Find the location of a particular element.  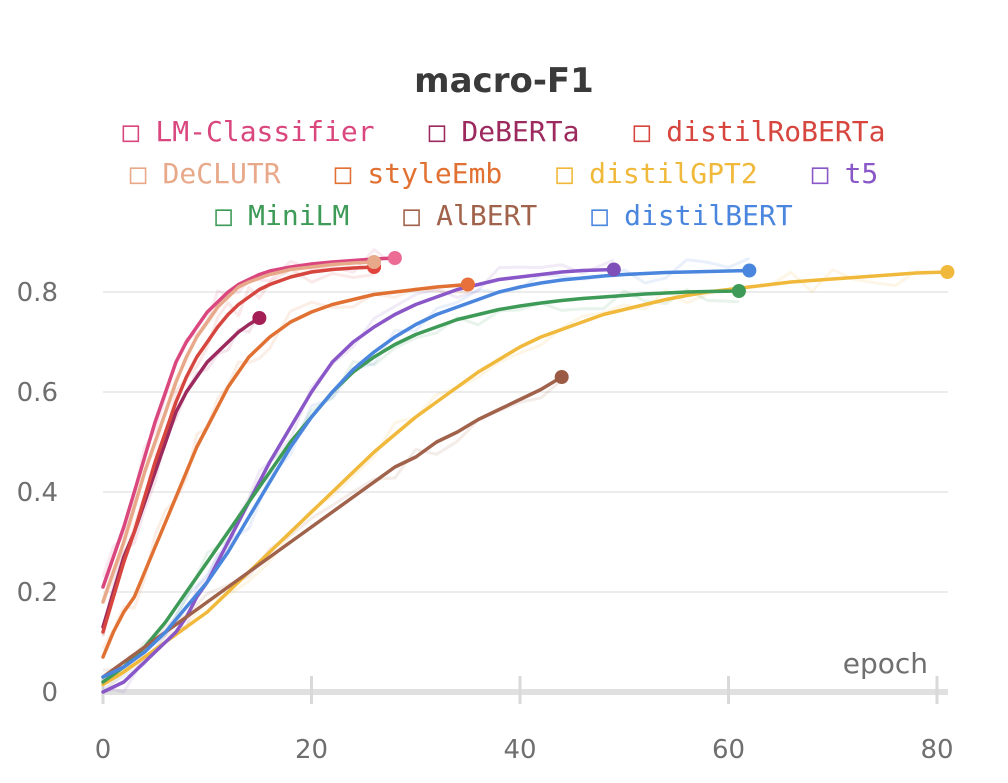

legend-label: distilBERT is located at coordinates (708, 215).